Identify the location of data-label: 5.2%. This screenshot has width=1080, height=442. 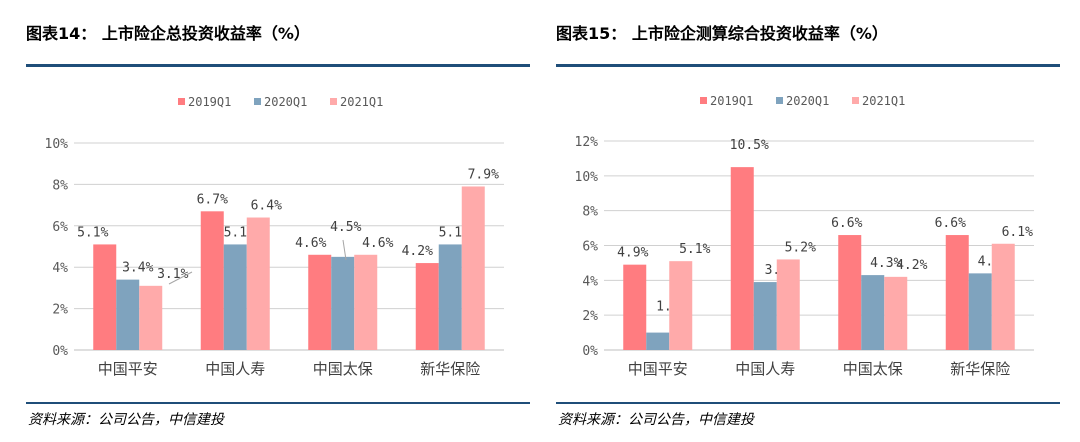
(800, 247).